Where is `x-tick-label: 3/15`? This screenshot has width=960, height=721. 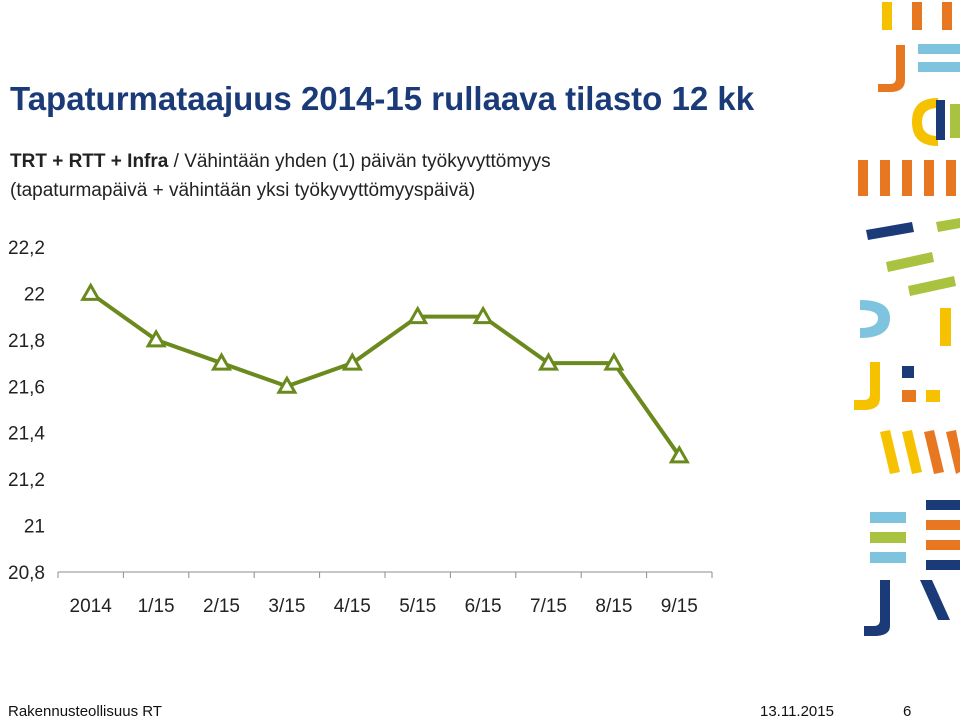
x-tick-label: 3/15 is located at coordinates (286, 606).